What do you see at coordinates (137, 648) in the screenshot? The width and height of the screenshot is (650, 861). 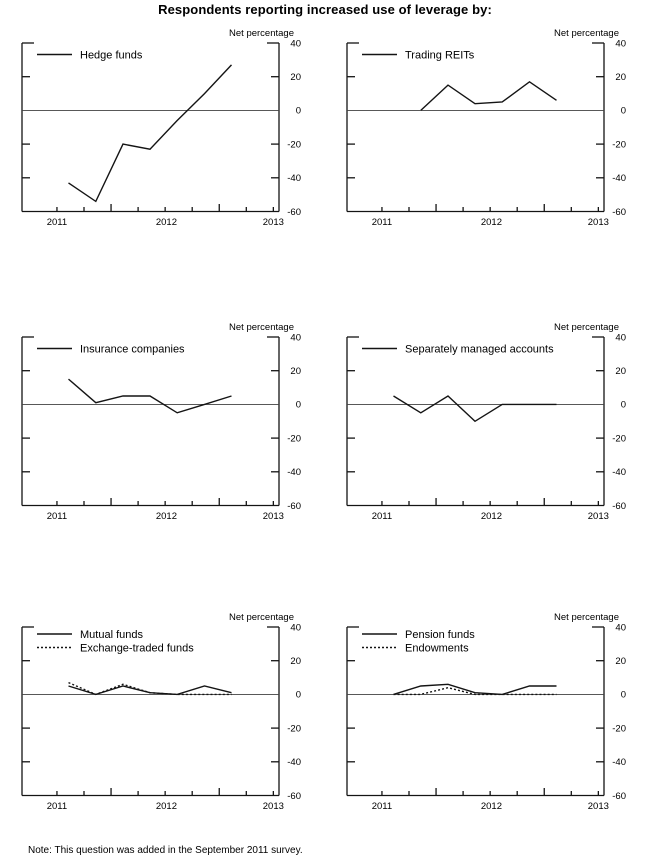 I see `legend-label: Exchange-traded funds` at bounding box center [137, 648].